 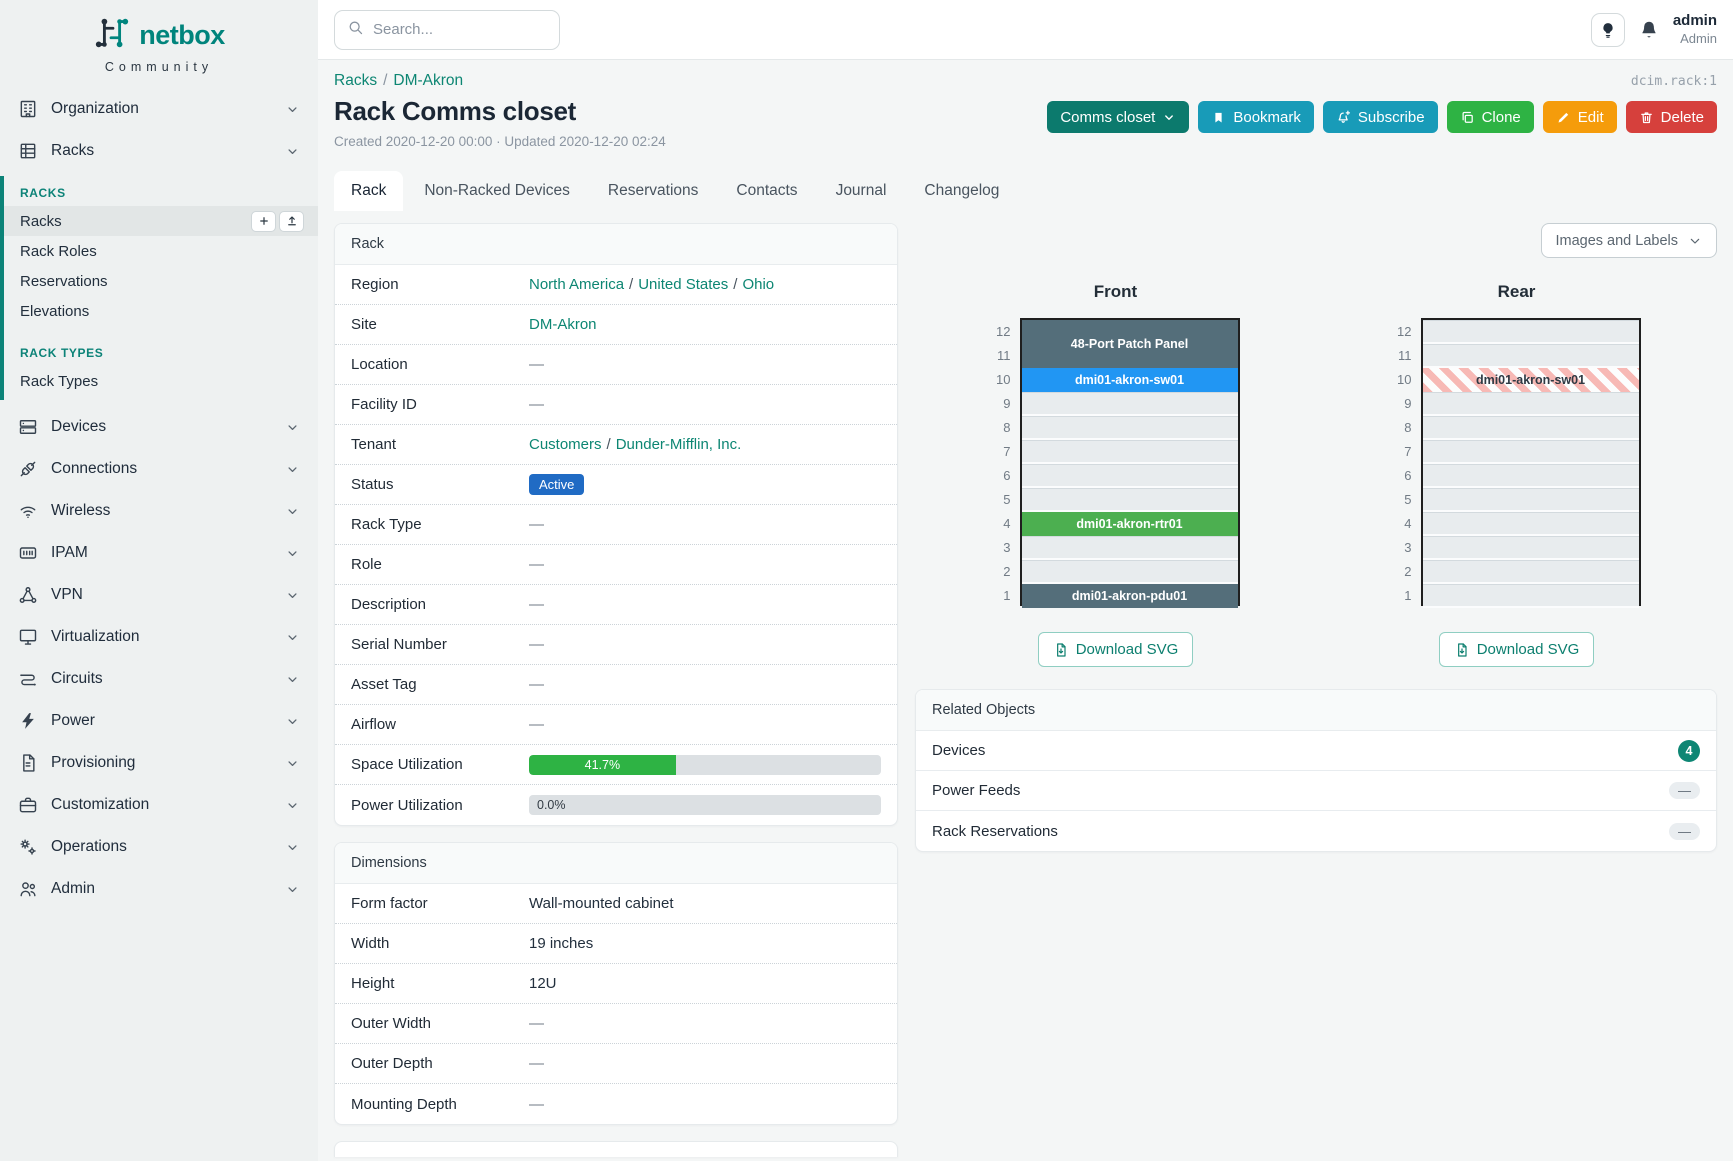 I want to click on theme-toggle-button, so click(x=1607, y=29).